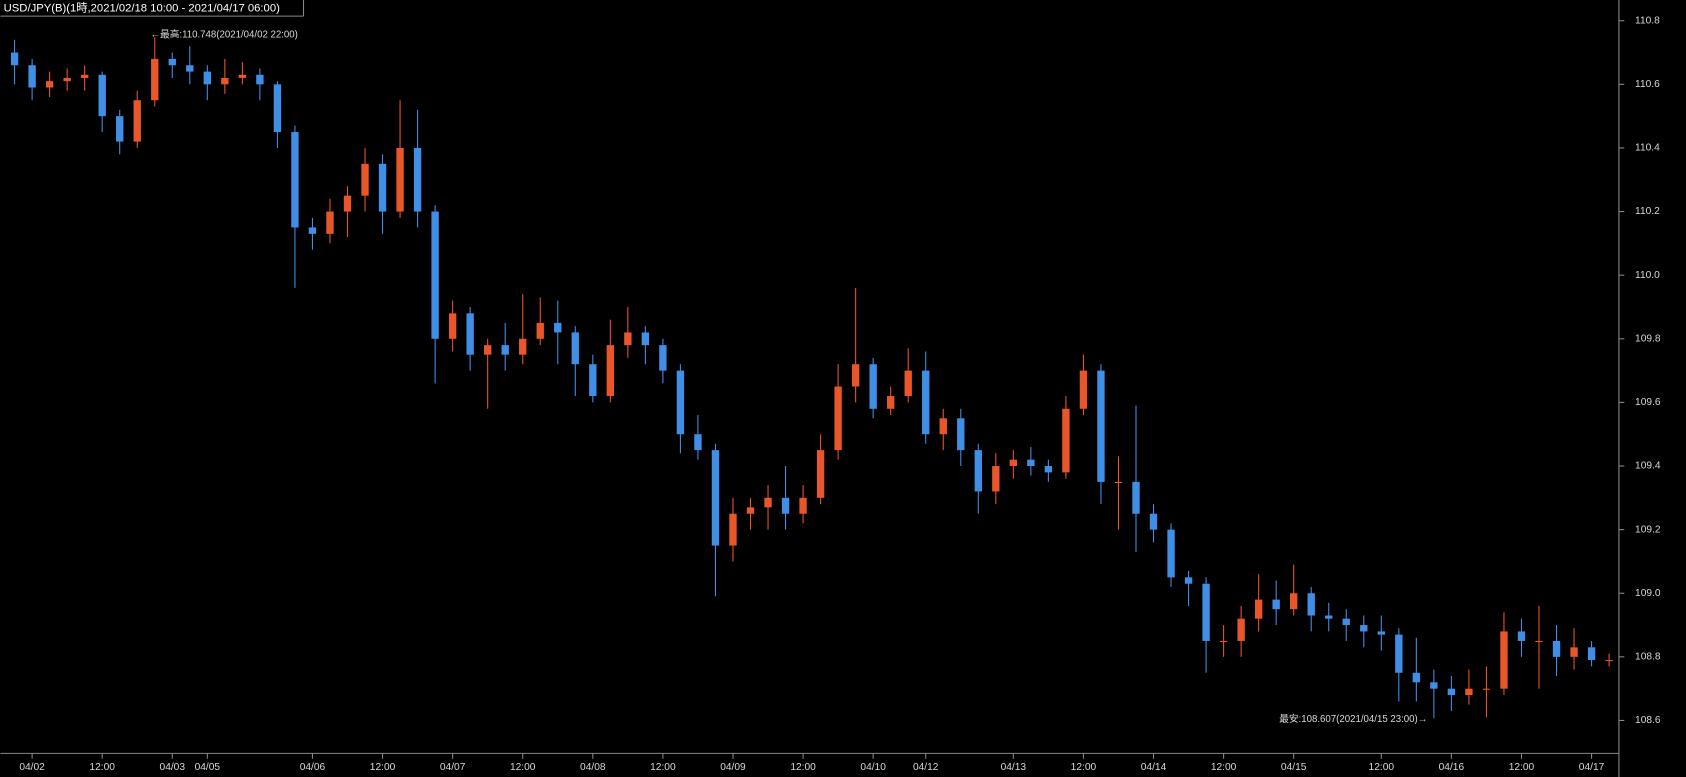 This screenshot has height=777, width=1686. I want to click on x-tick-label: 04/14, so click(1154, 767).